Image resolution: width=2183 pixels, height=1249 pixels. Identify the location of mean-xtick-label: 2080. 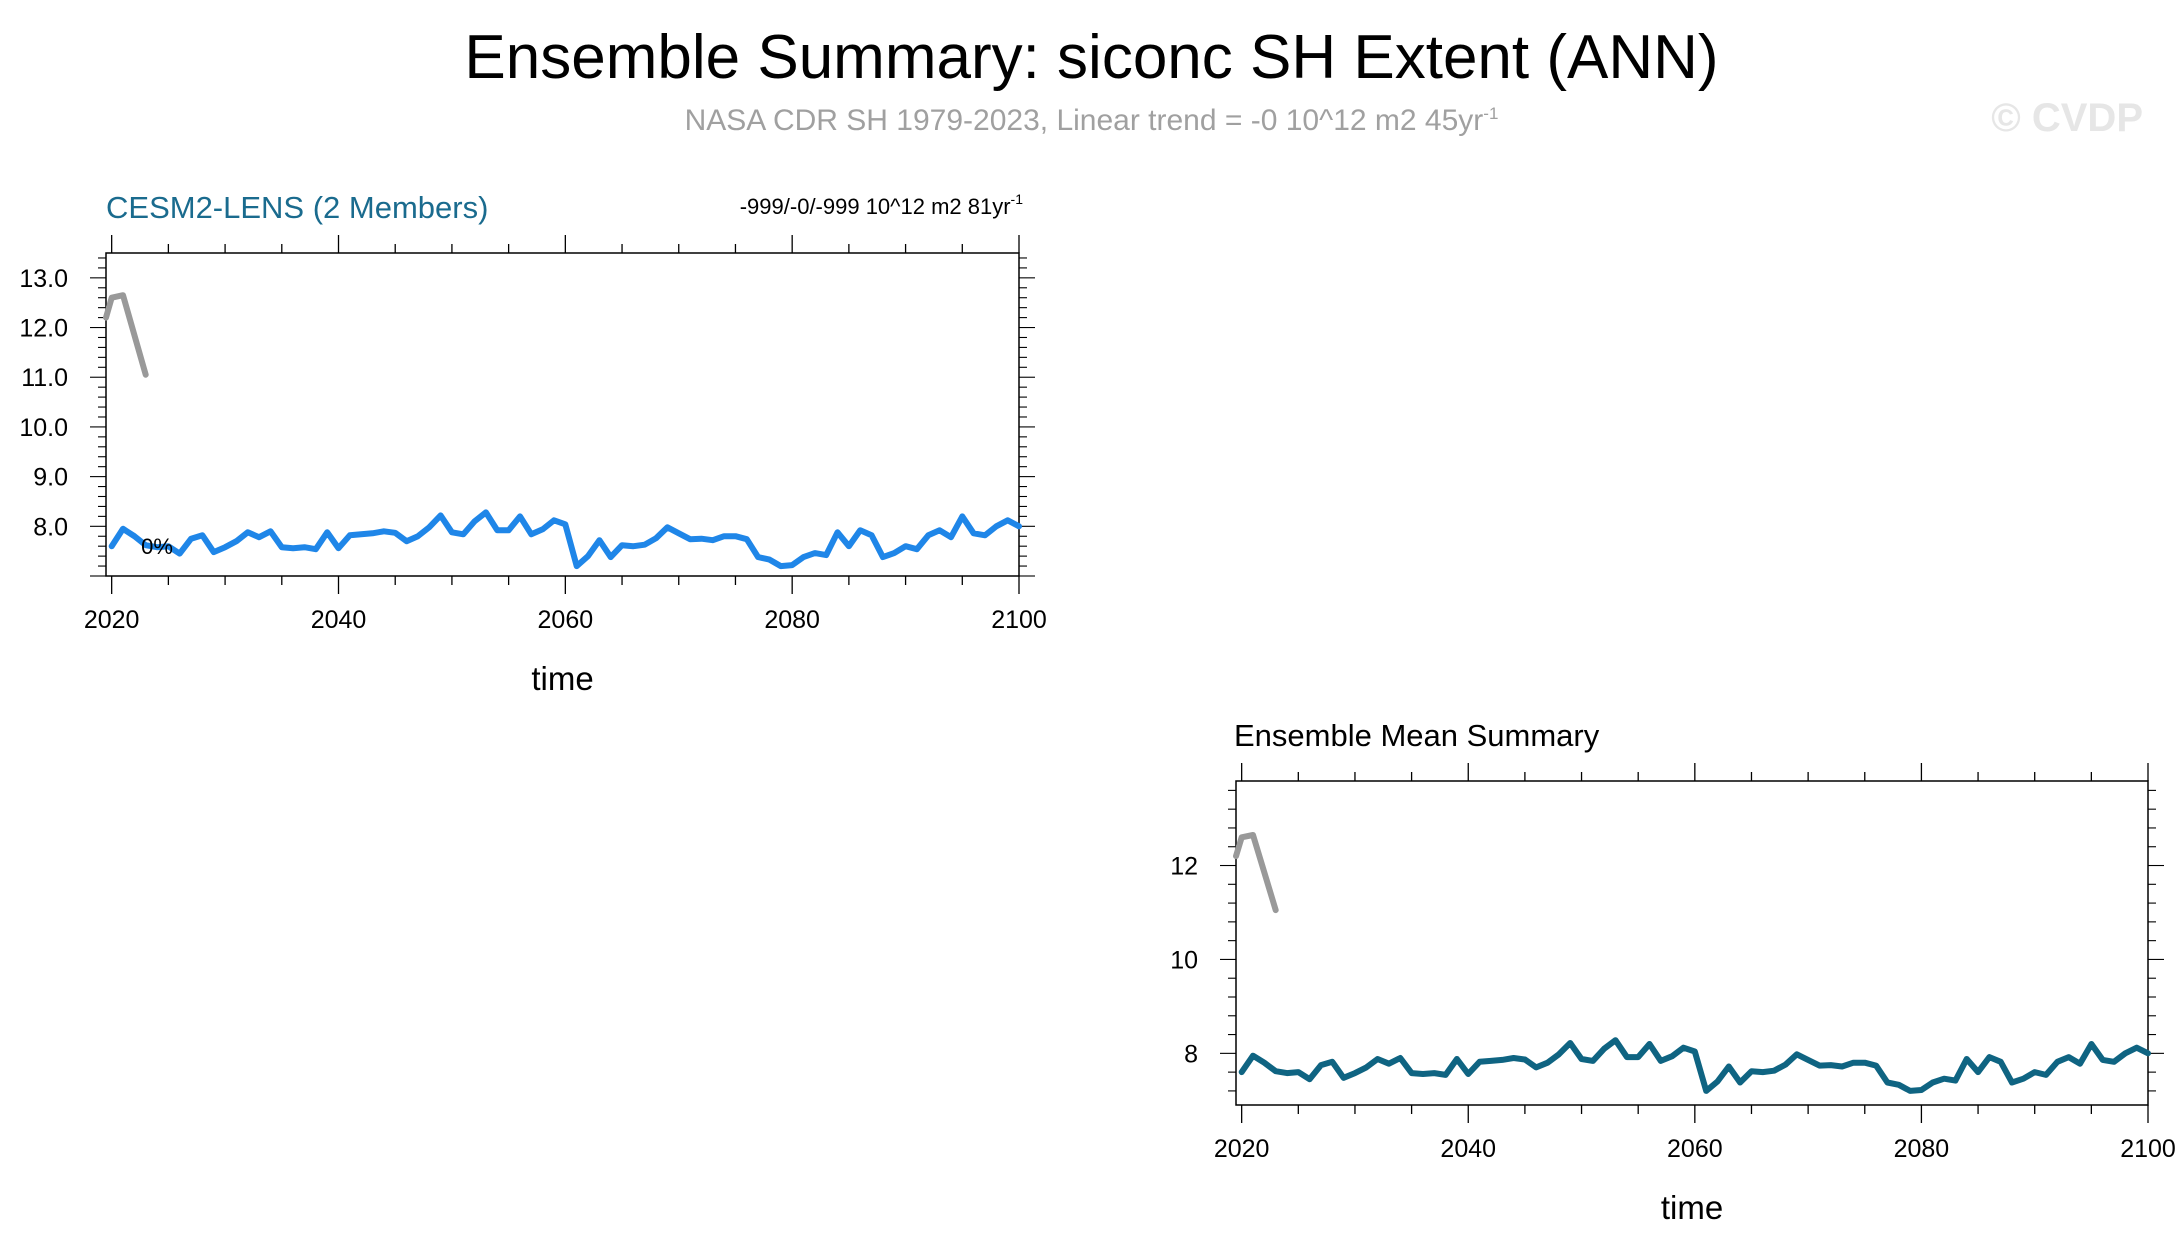
(1922, 1149).